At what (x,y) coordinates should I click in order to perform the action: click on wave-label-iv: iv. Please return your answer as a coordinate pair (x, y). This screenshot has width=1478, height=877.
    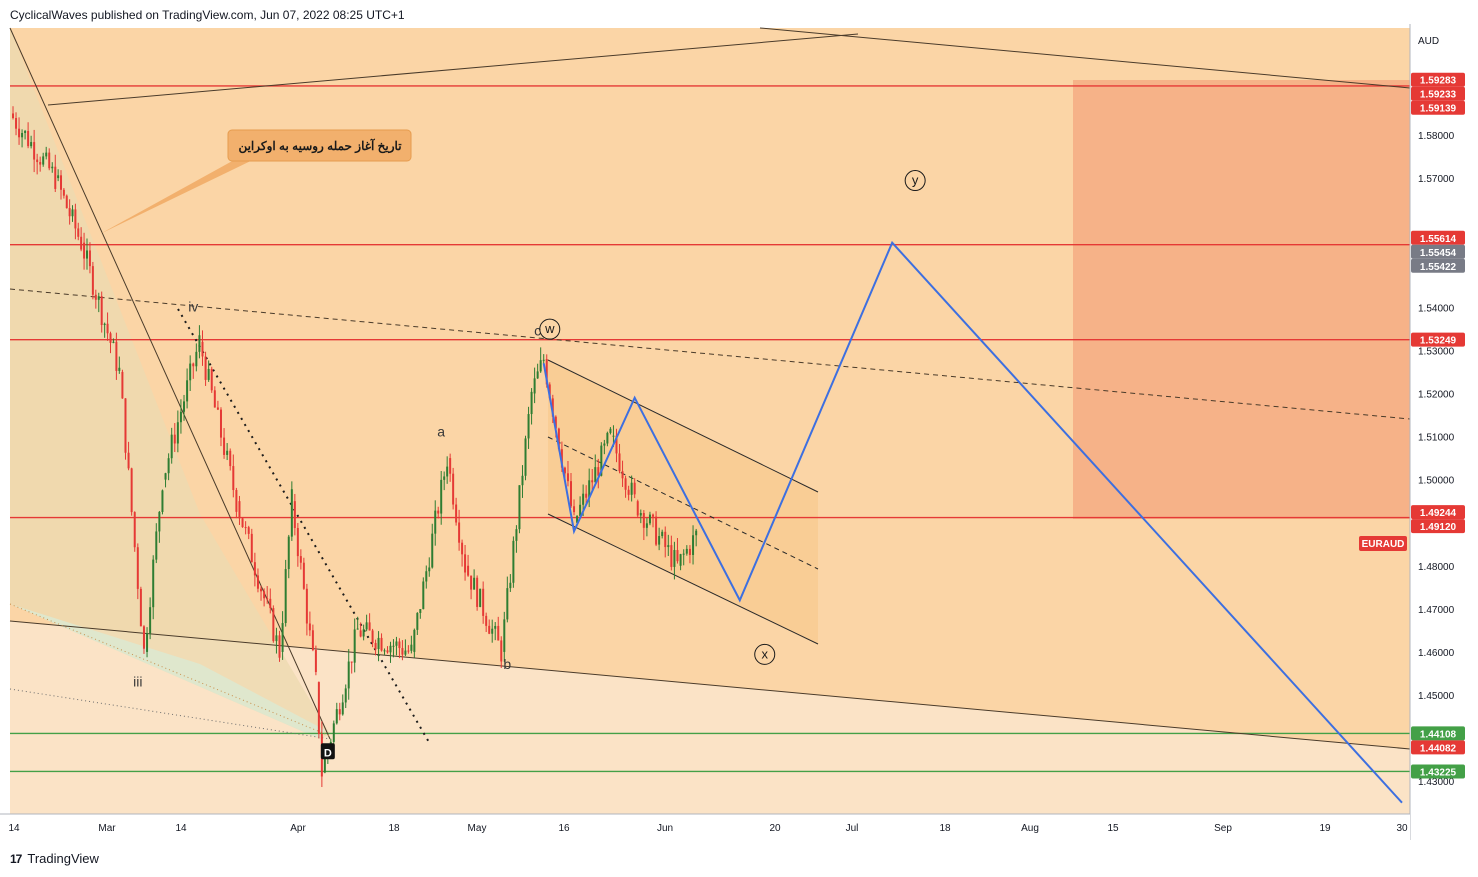
    Looking at the image, I should click on (193, 307).